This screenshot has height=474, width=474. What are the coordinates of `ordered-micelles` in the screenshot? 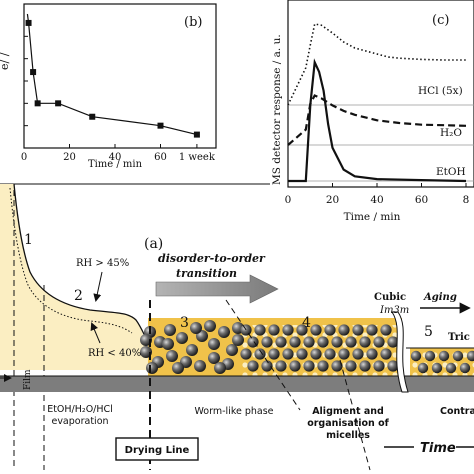 It's located at (319, 348).